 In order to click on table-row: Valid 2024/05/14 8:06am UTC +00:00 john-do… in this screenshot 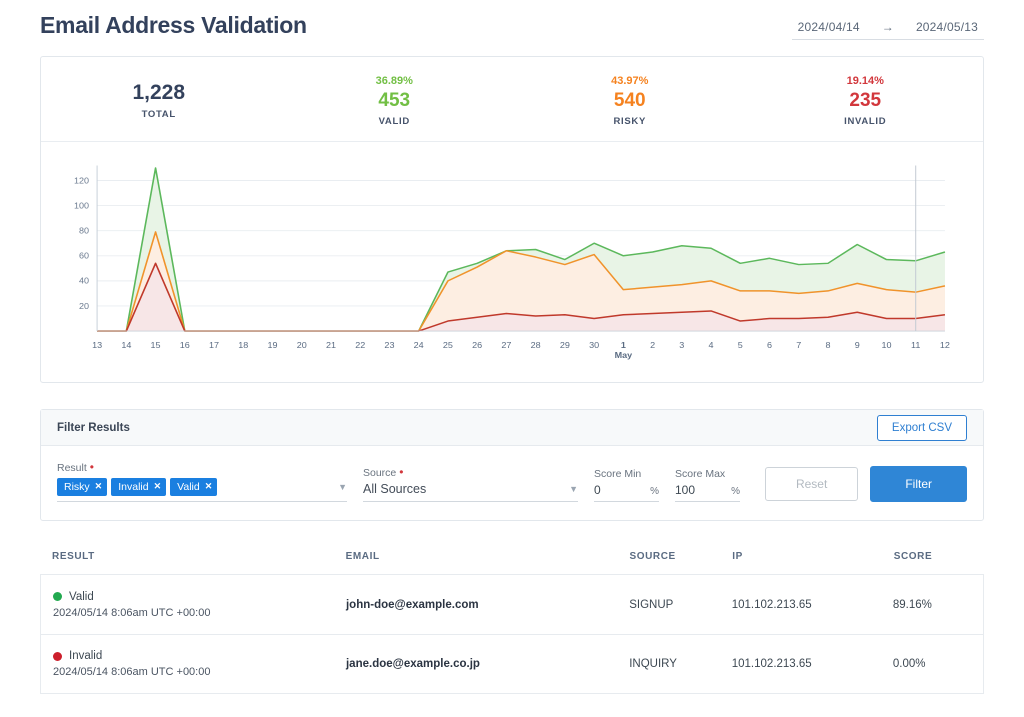, I will do `click(512, 604)`.